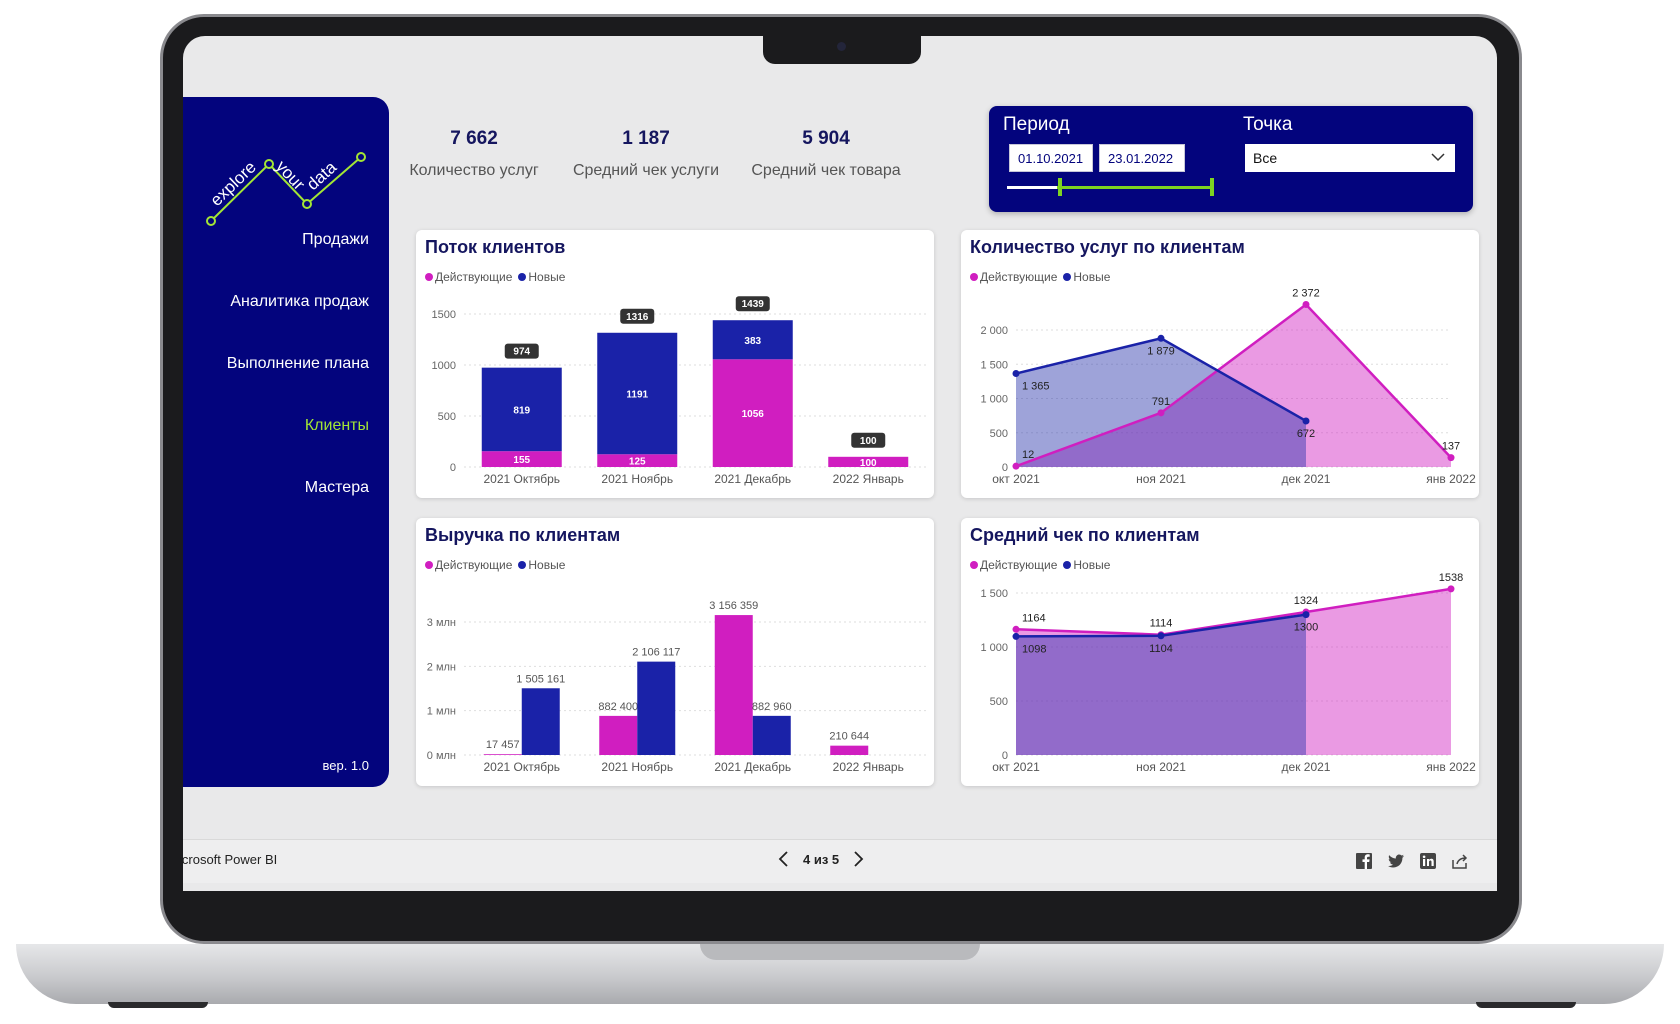  Describe the element at coordinates (1428, 861) in the screenshot. I see `linkedin-icon` at that location.